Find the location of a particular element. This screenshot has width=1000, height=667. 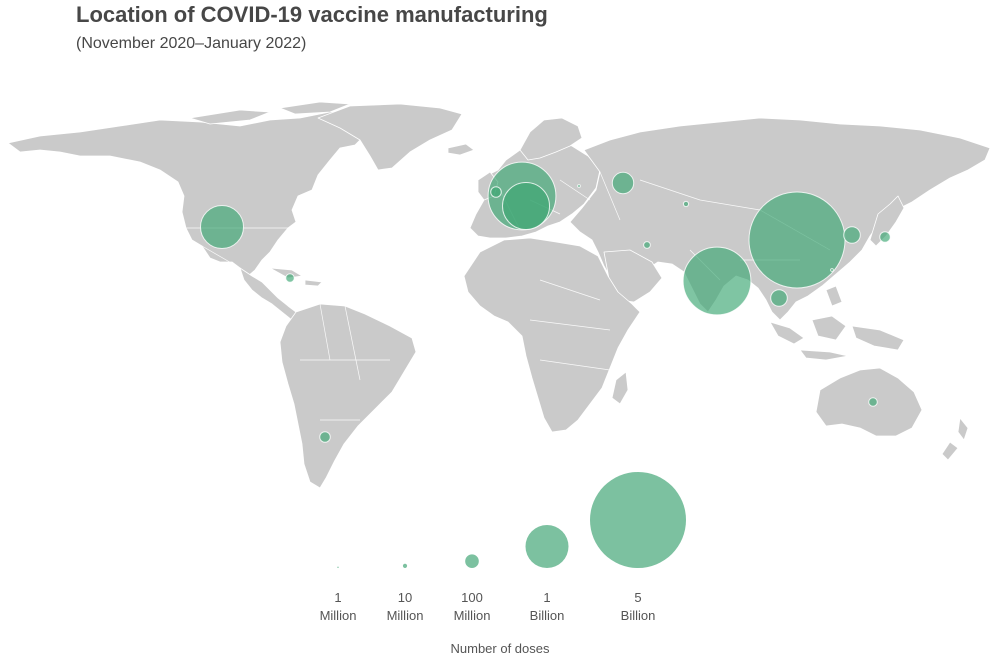

land-scandinavia is located at coordinates (551, 139).